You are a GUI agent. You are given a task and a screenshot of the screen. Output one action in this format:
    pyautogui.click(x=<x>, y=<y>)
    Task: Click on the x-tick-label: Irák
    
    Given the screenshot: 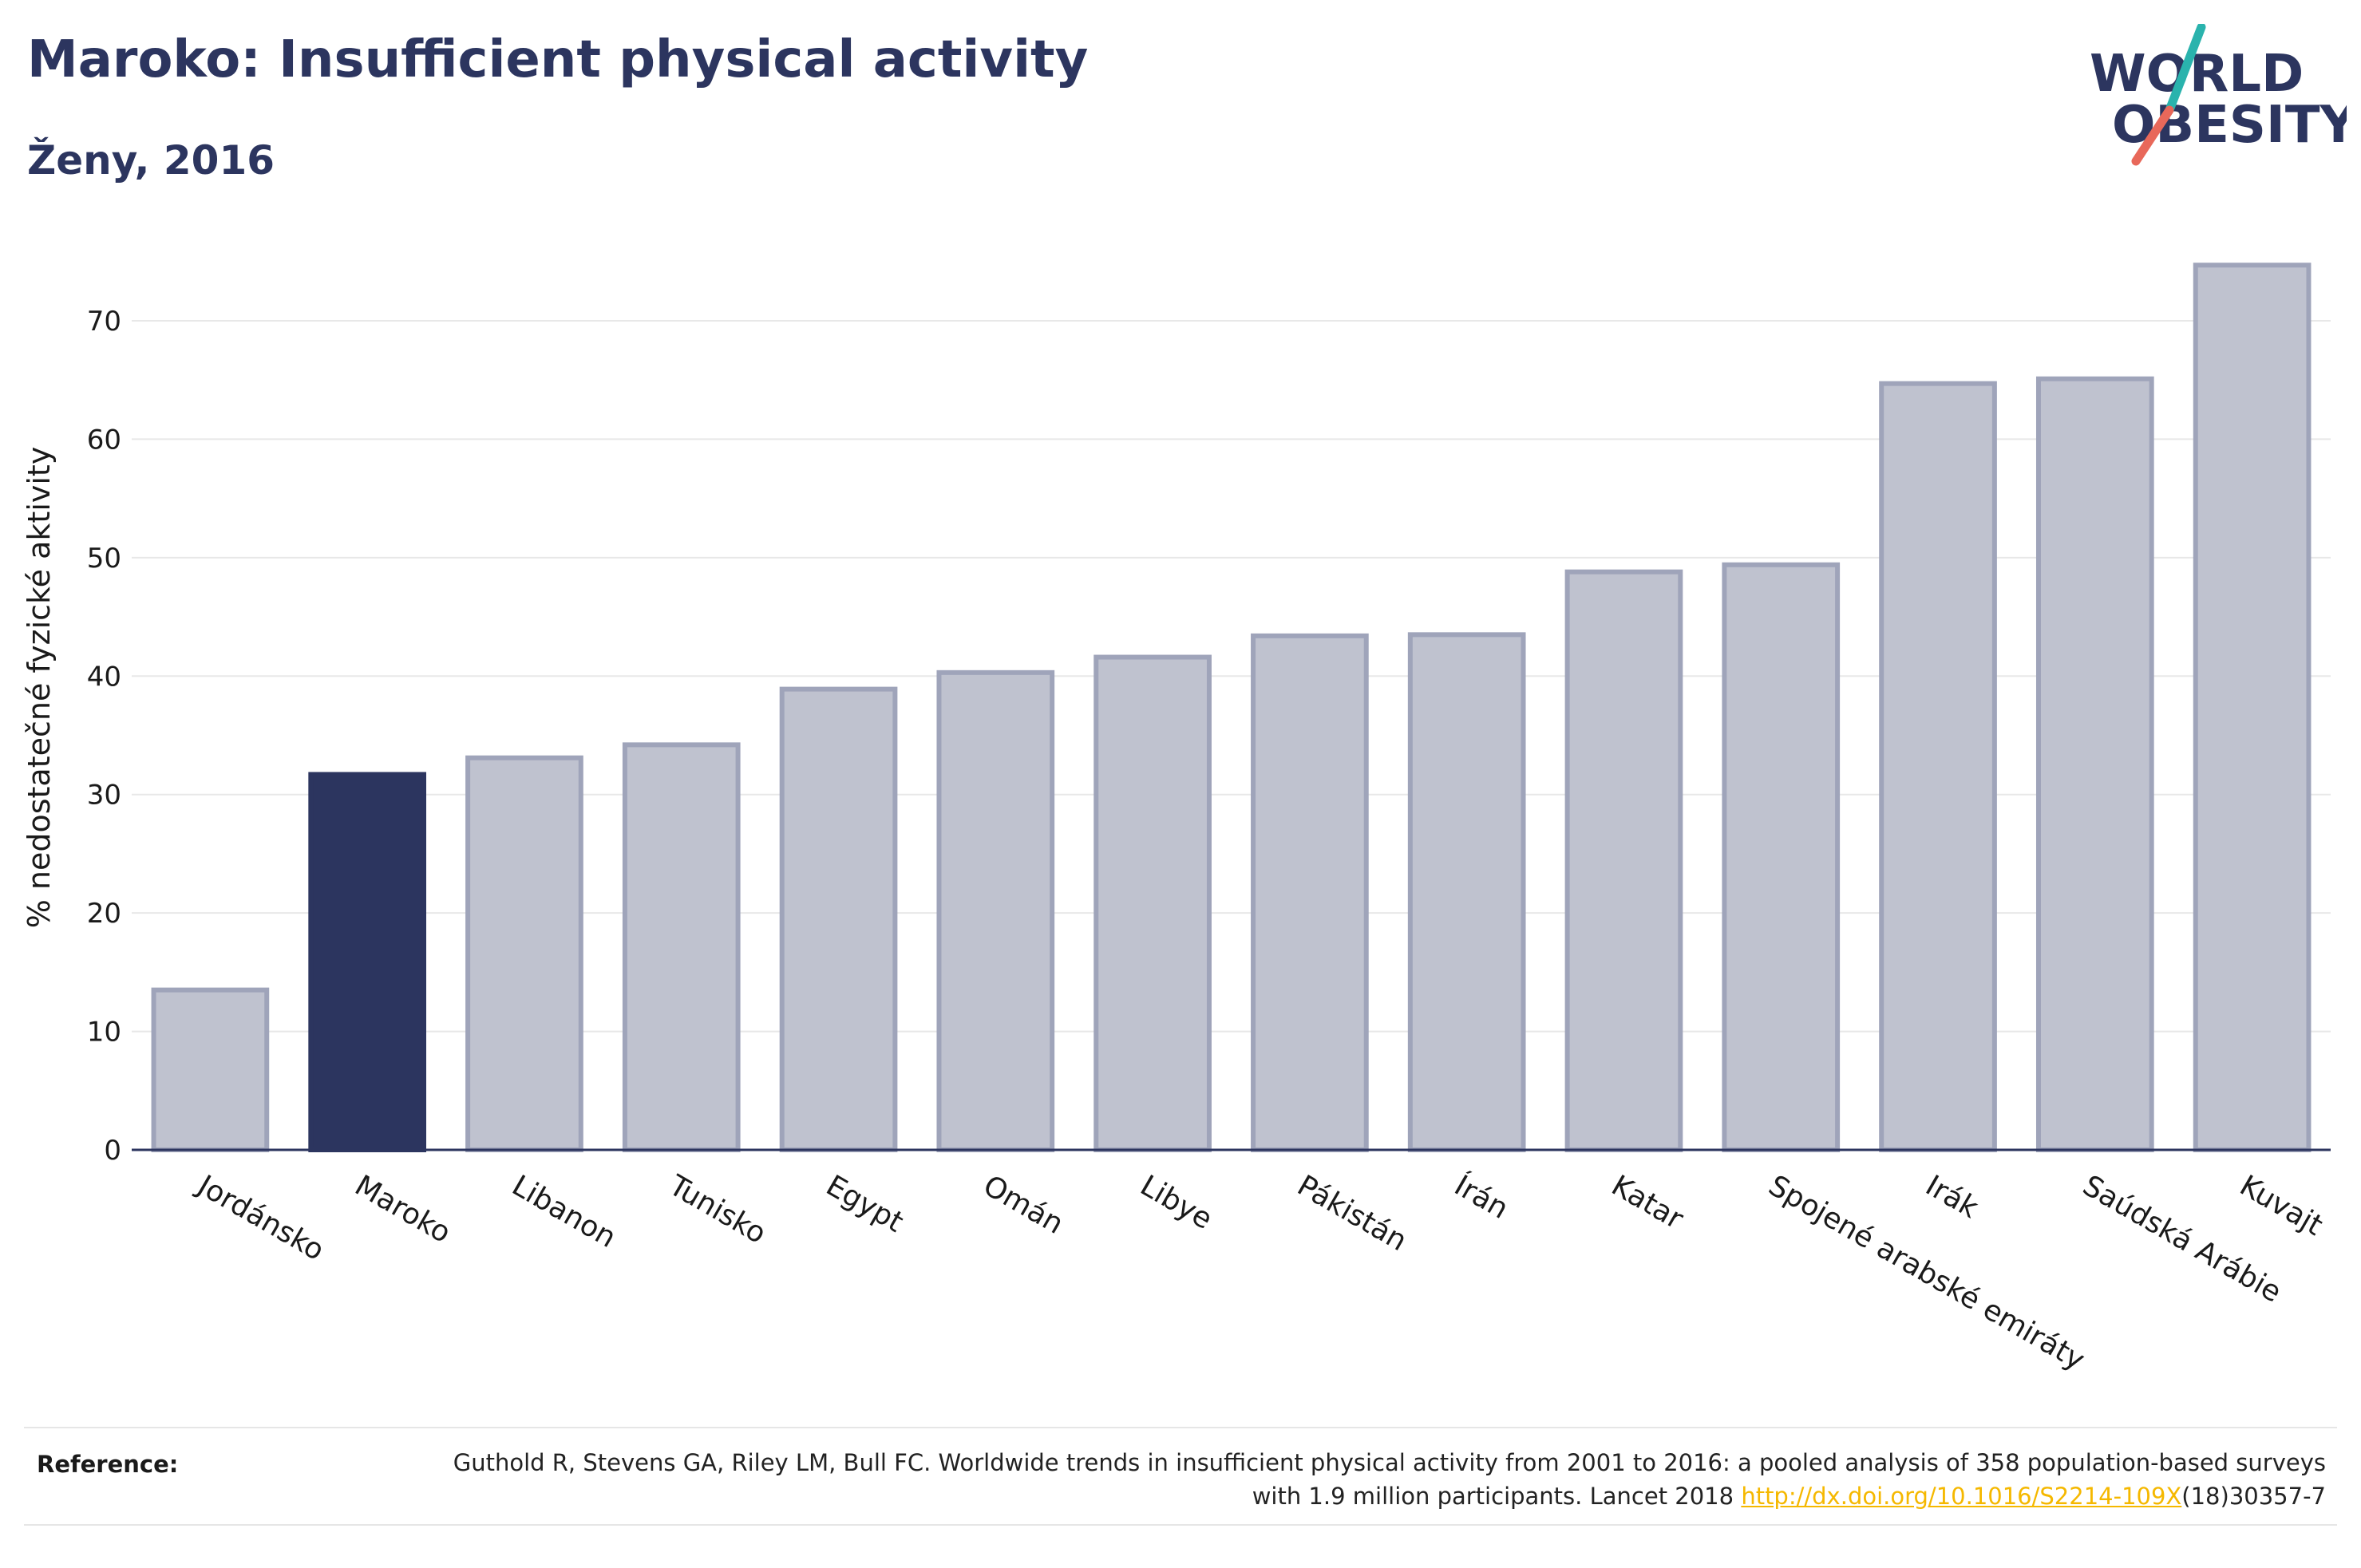 What is the action you would take?
    pyautogui.click(x=1952, y=1197)
    